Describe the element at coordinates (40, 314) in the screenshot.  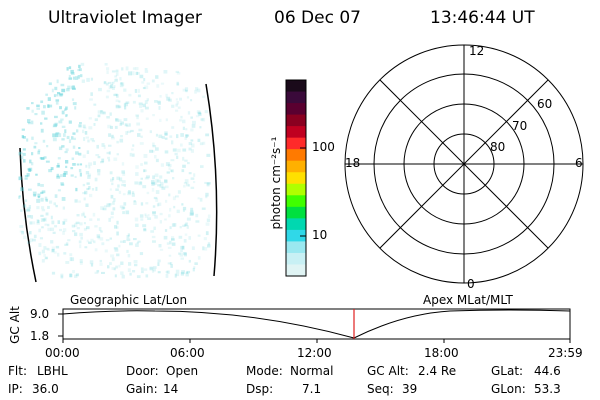
I see `timeline-ytick-label-top: 9.0` at that location.